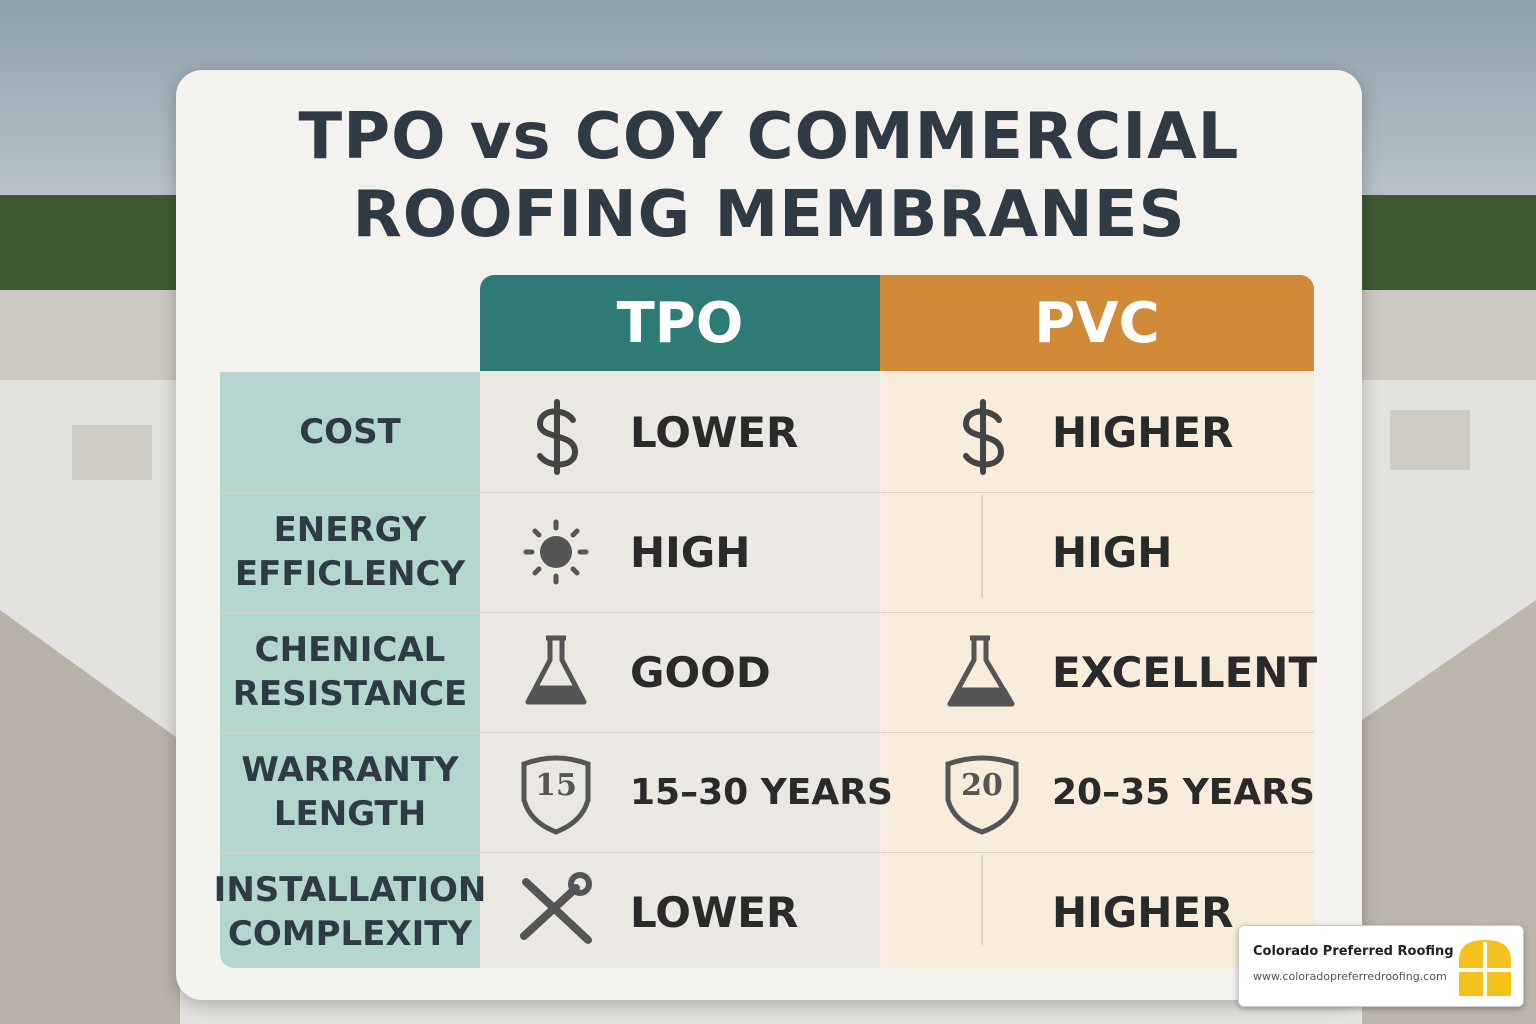  What do you see at coordinates (350, 912) in the screenshot?
I see `row-label: INSTALLATION COMPLEXITY` at bounding box center [350, 912].